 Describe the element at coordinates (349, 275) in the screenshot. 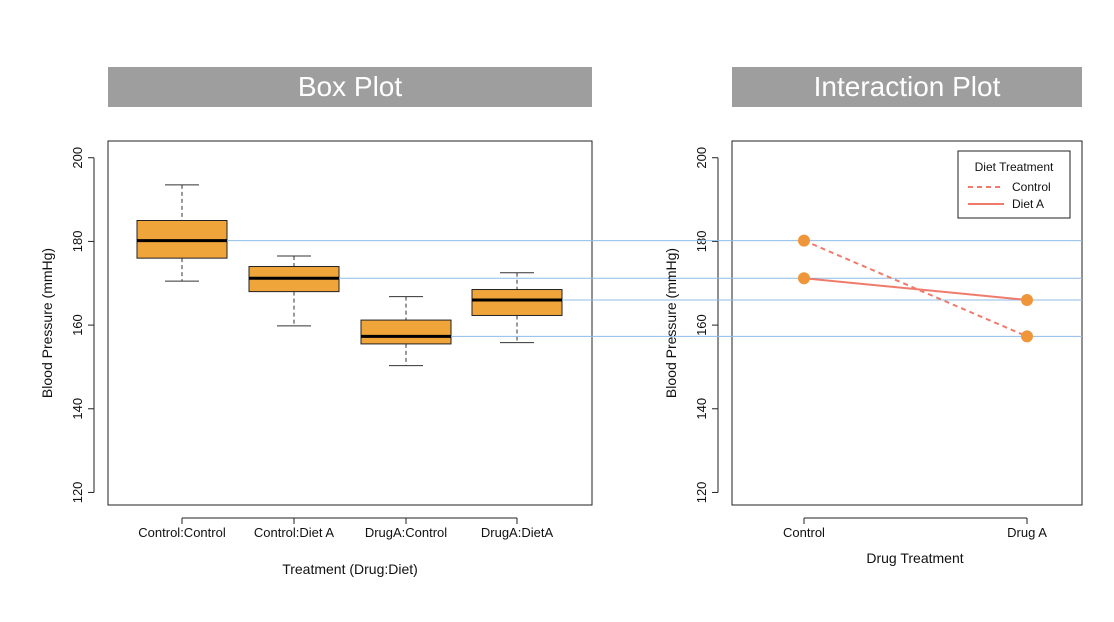

I see `box-plot-marks` at that location.